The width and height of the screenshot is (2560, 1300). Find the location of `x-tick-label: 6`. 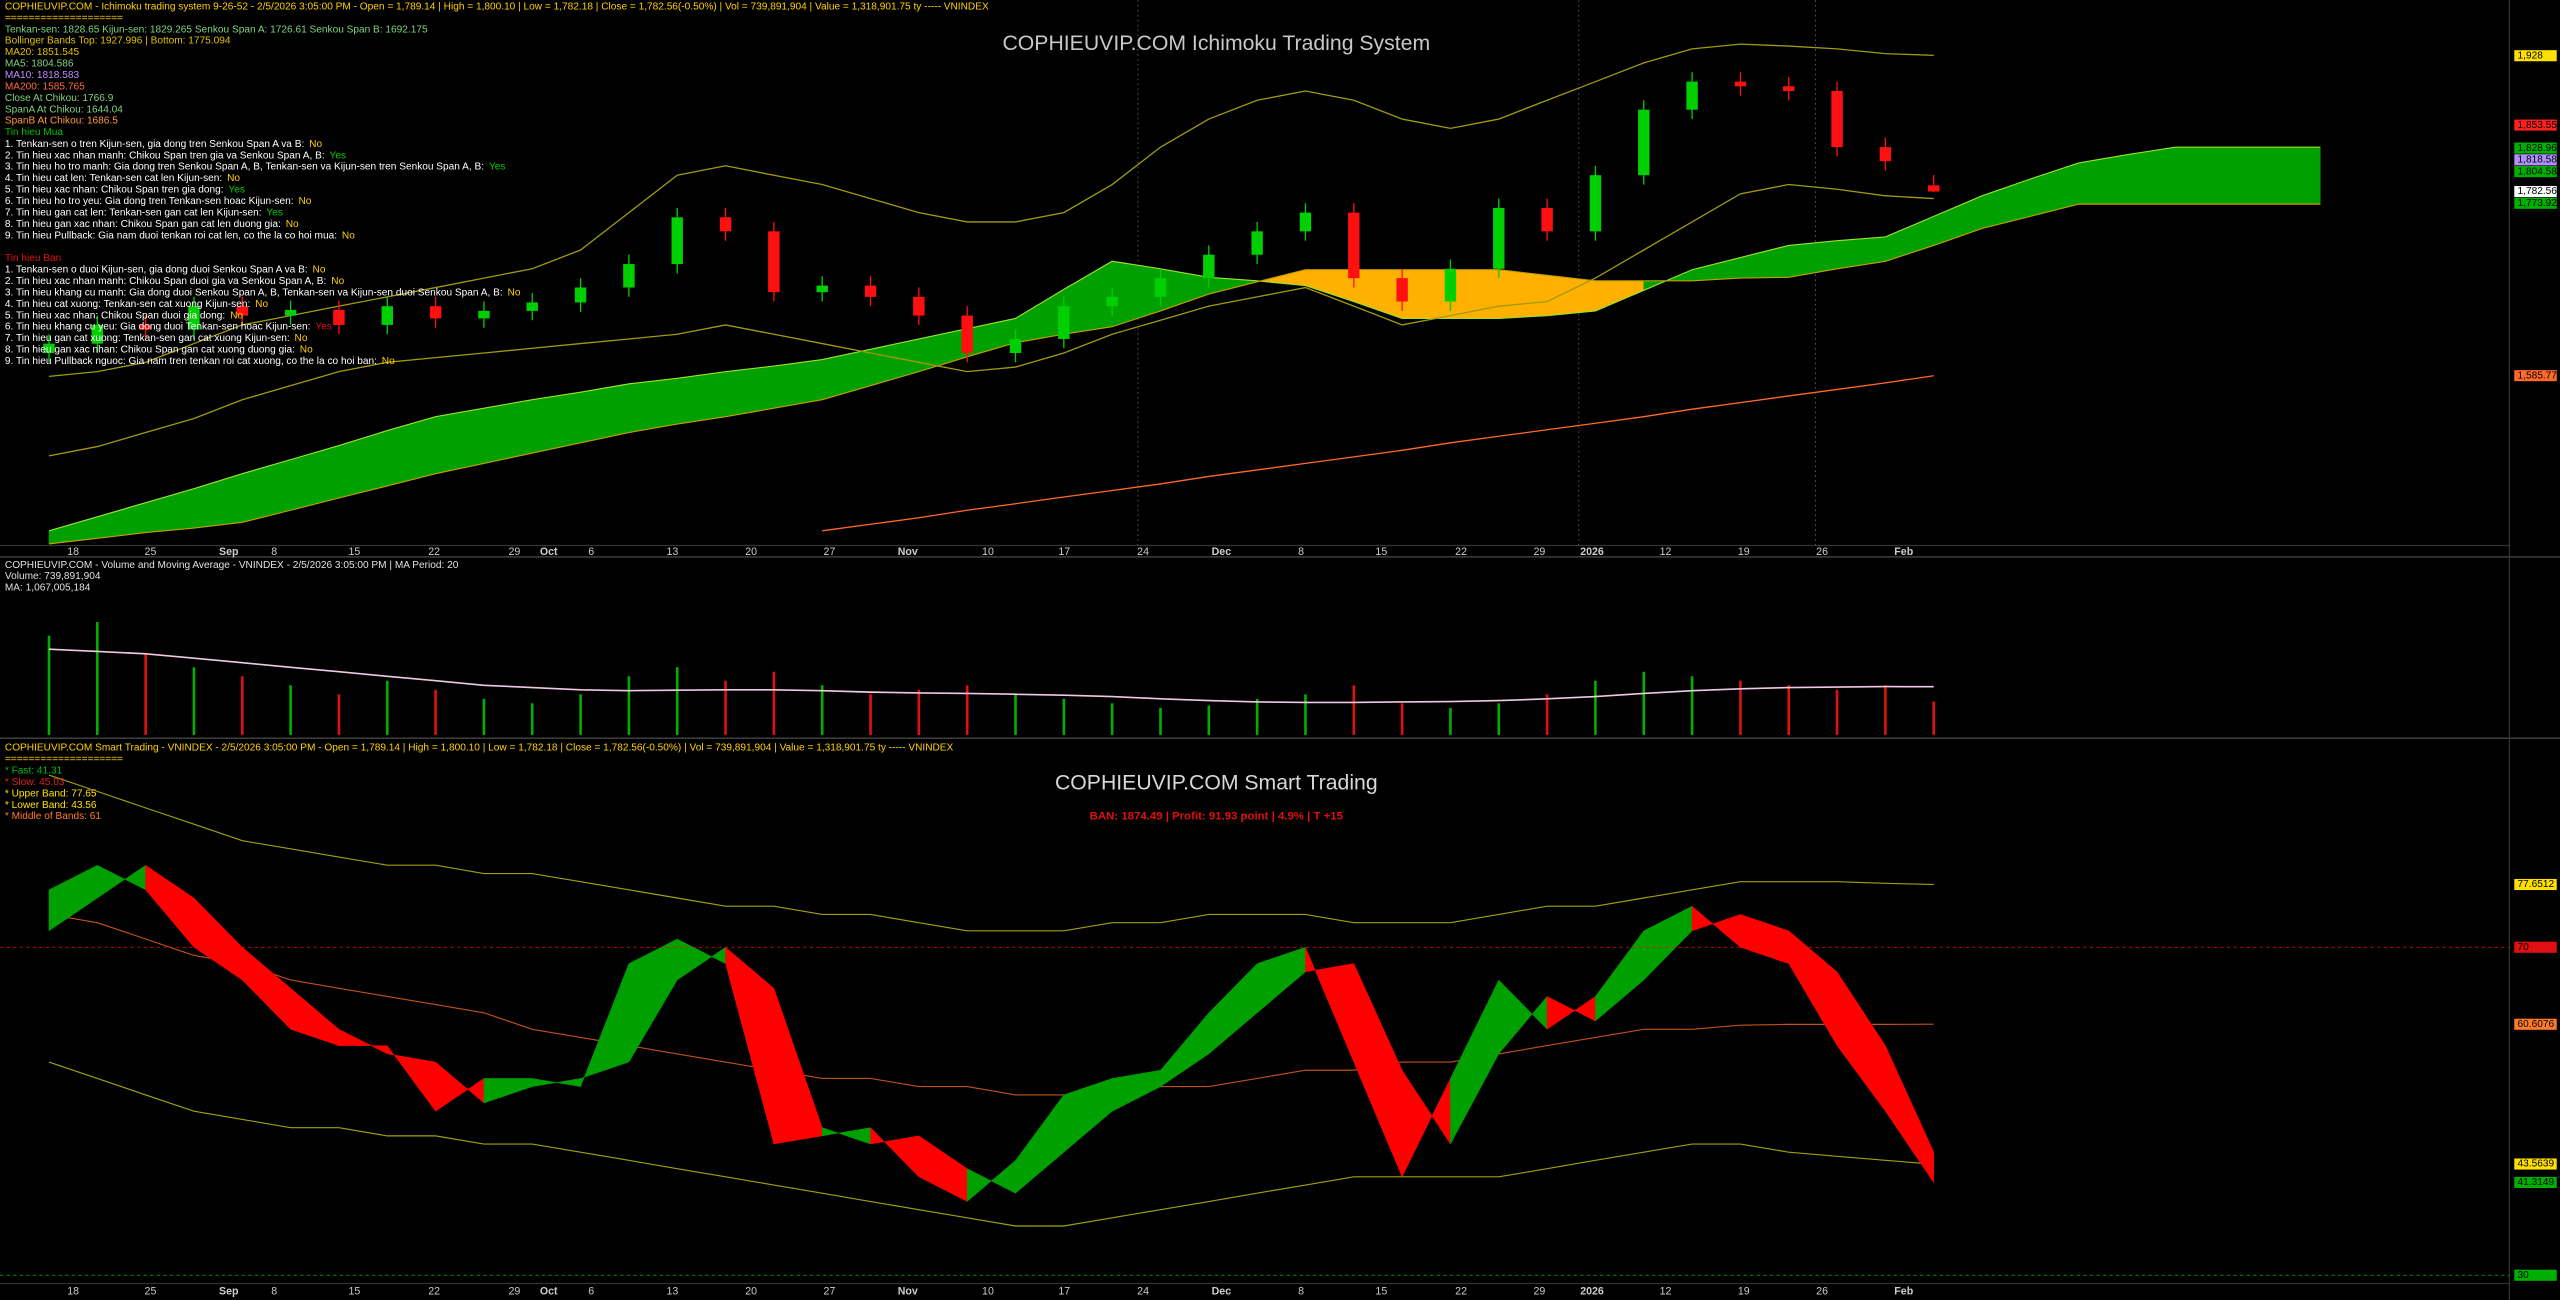

x-tick-label: 6 is located at coordinates (591, 1291).